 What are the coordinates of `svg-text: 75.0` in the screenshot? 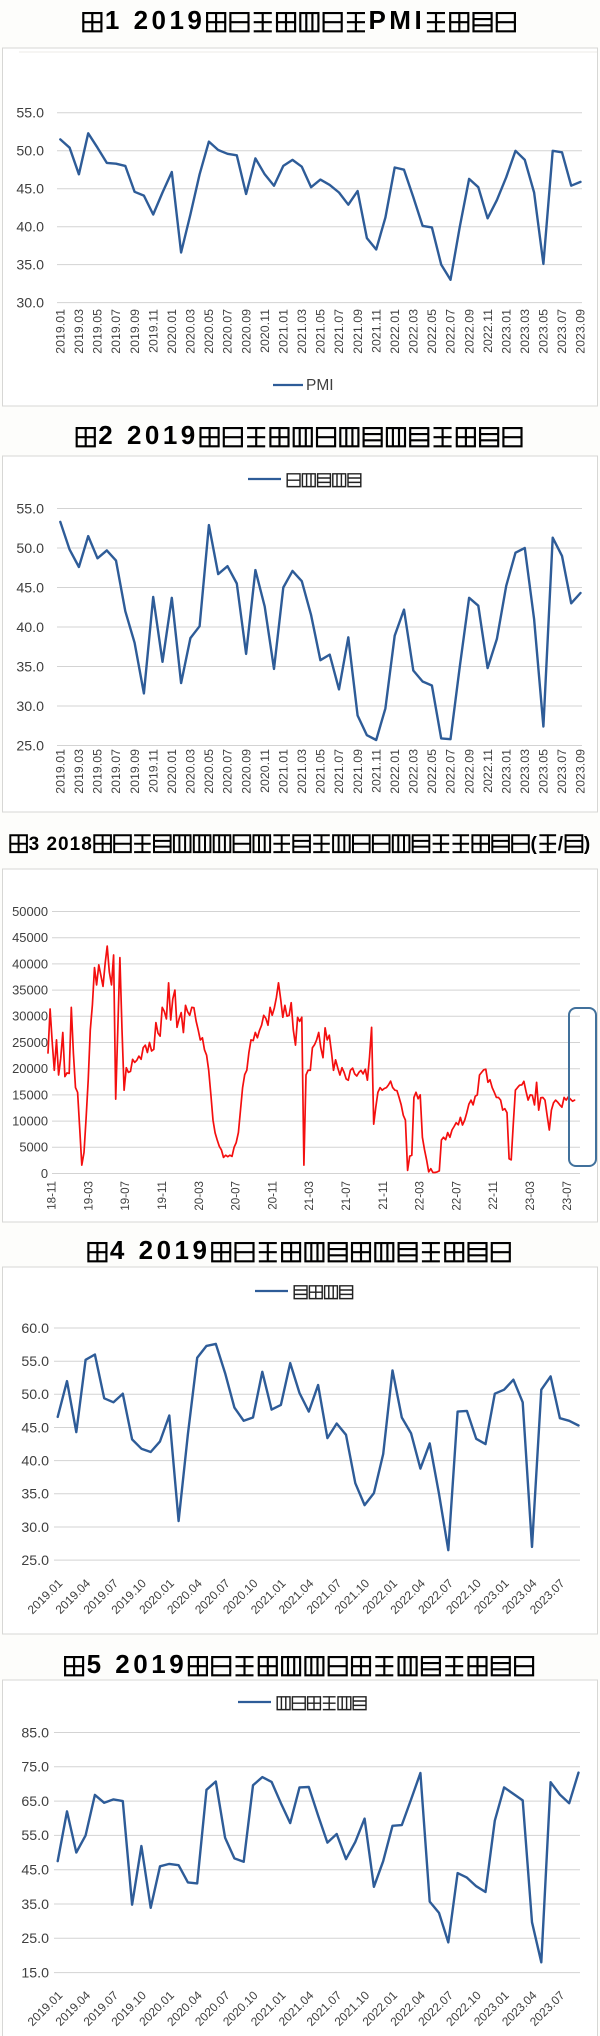 It's located at (35, 1768).